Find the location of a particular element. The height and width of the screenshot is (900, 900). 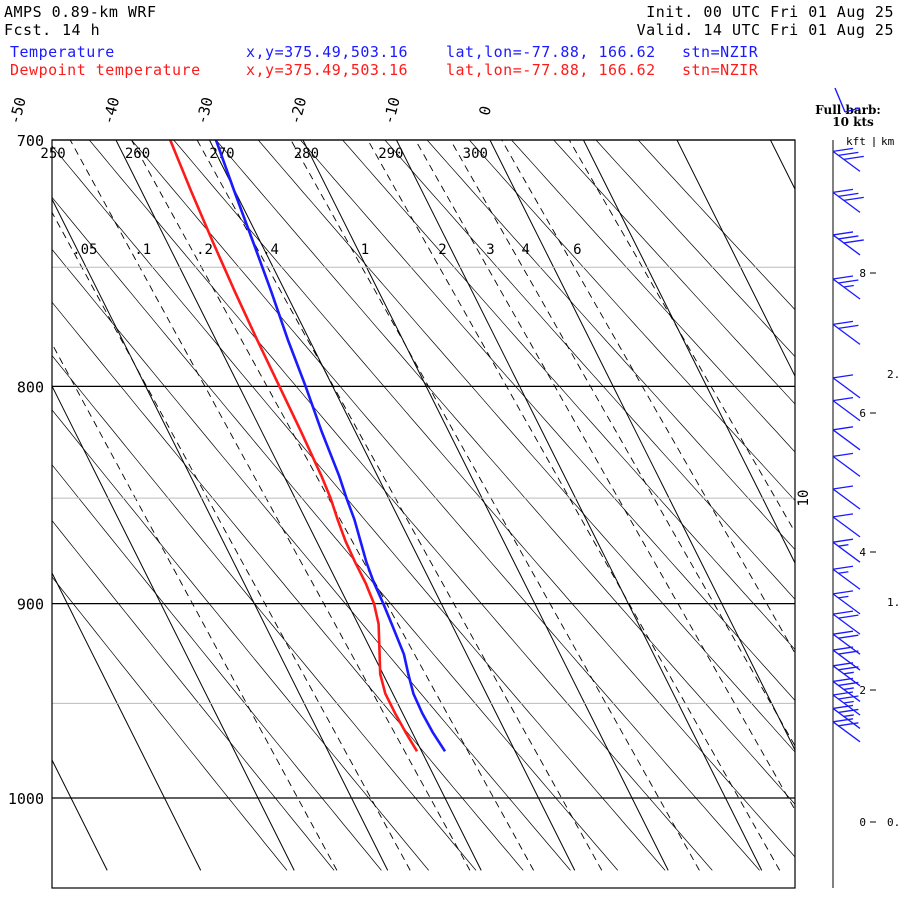

kft-tick-label: 8 is located at coordinates (862, 273).